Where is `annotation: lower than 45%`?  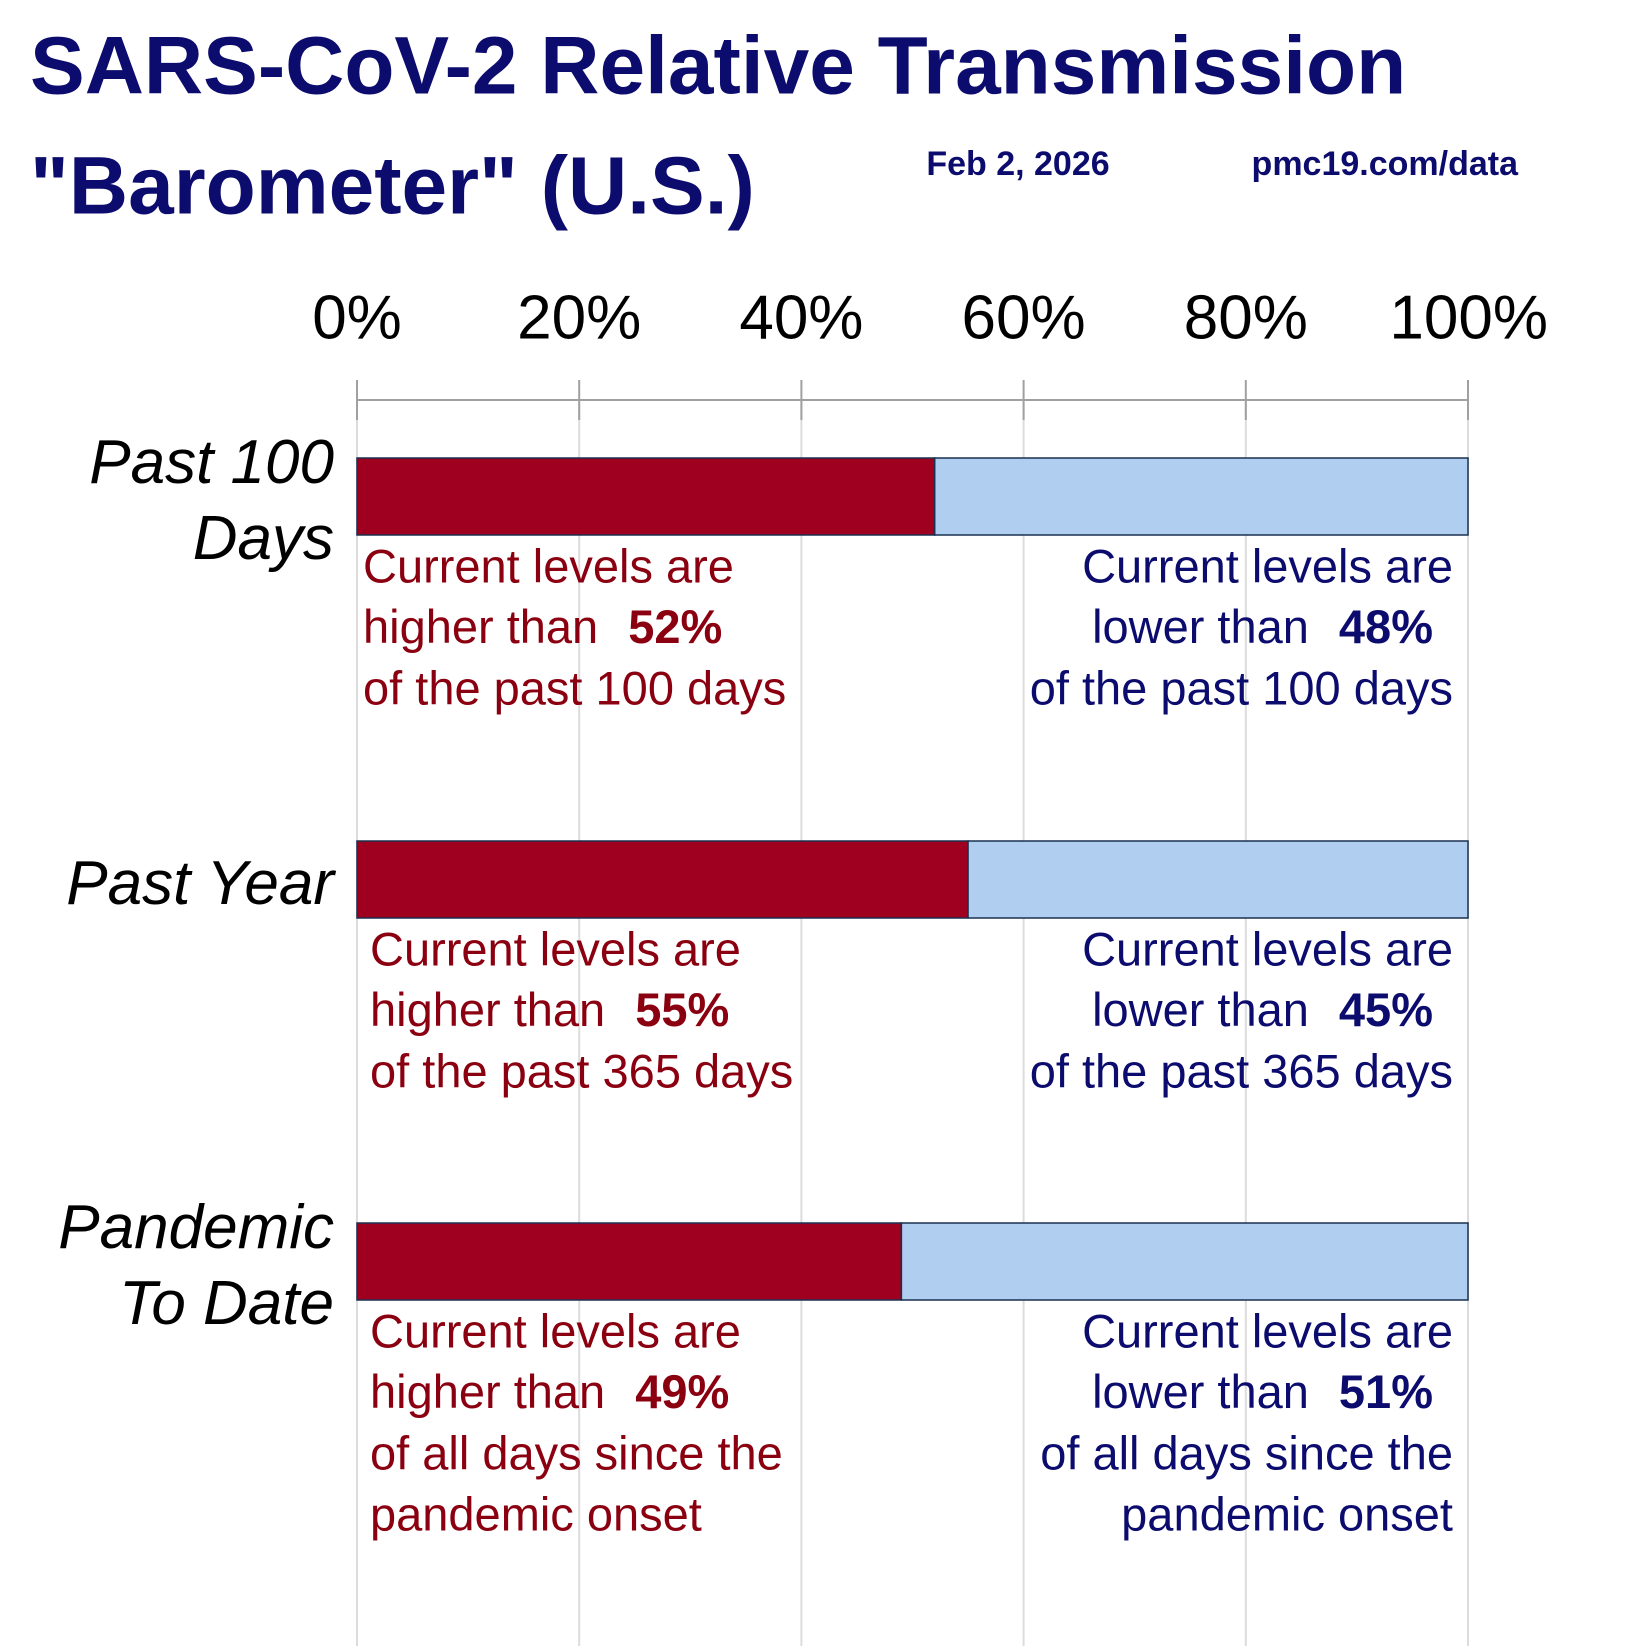 annotation: lower than 45% is located at coordinates (1262, 1009).